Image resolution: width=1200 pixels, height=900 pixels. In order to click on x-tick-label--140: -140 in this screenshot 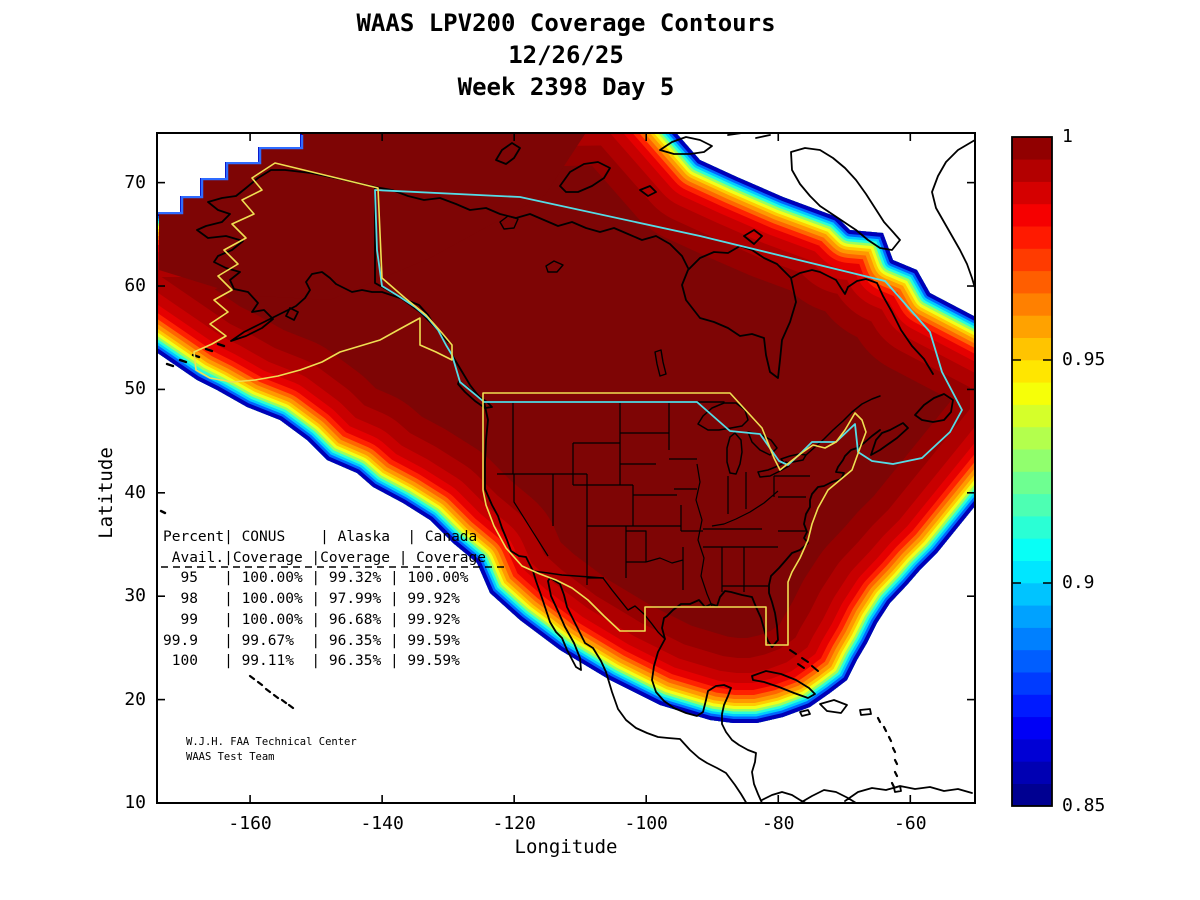, I will do `click(382, 823)`.